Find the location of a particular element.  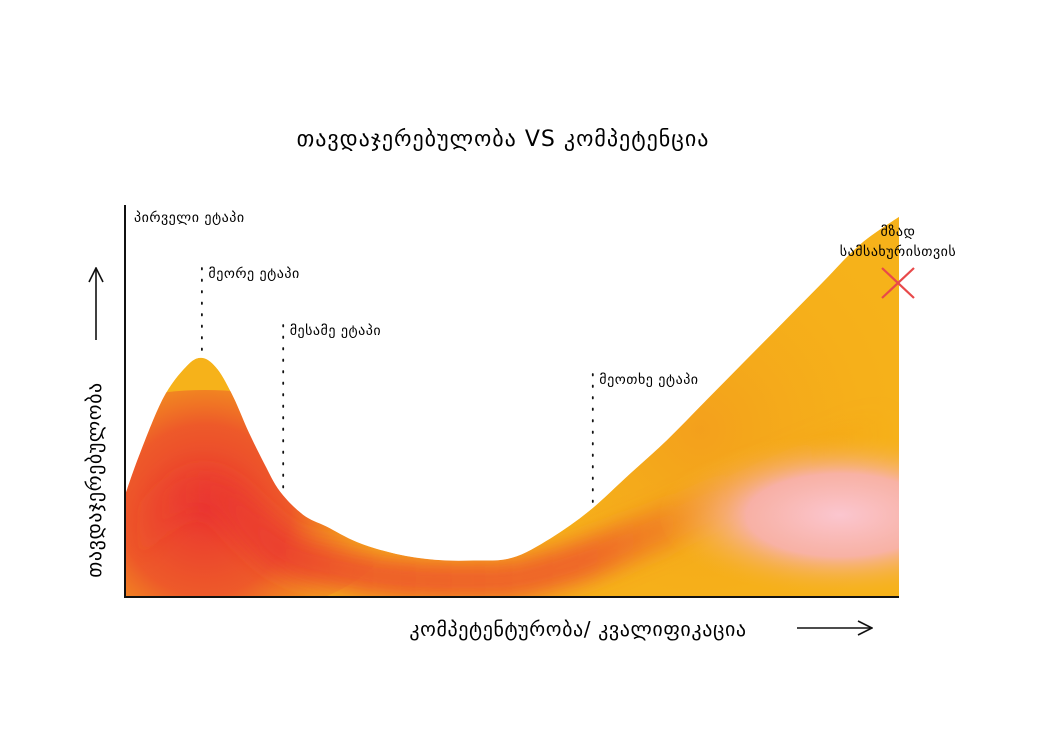

stage-label: პირველი ეტაპი is located at coordinates (189, 217).